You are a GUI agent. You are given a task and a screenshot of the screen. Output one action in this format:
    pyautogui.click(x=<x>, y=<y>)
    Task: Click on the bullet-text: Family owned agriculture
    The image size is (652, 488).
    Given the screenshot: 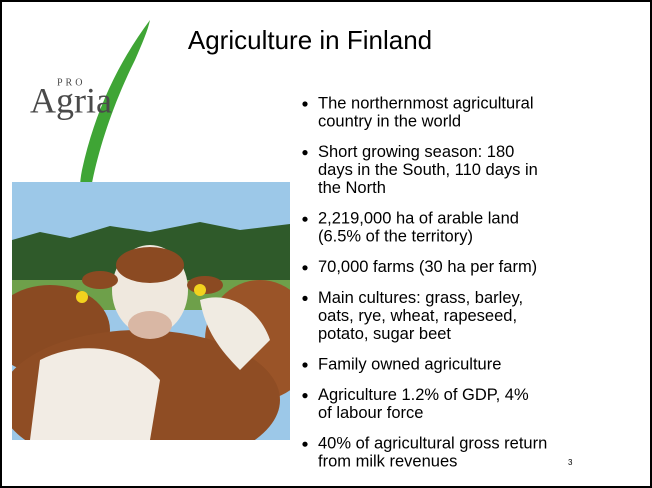 What is the action you would take?
    pyautogui.click(x=409, y=364)
    